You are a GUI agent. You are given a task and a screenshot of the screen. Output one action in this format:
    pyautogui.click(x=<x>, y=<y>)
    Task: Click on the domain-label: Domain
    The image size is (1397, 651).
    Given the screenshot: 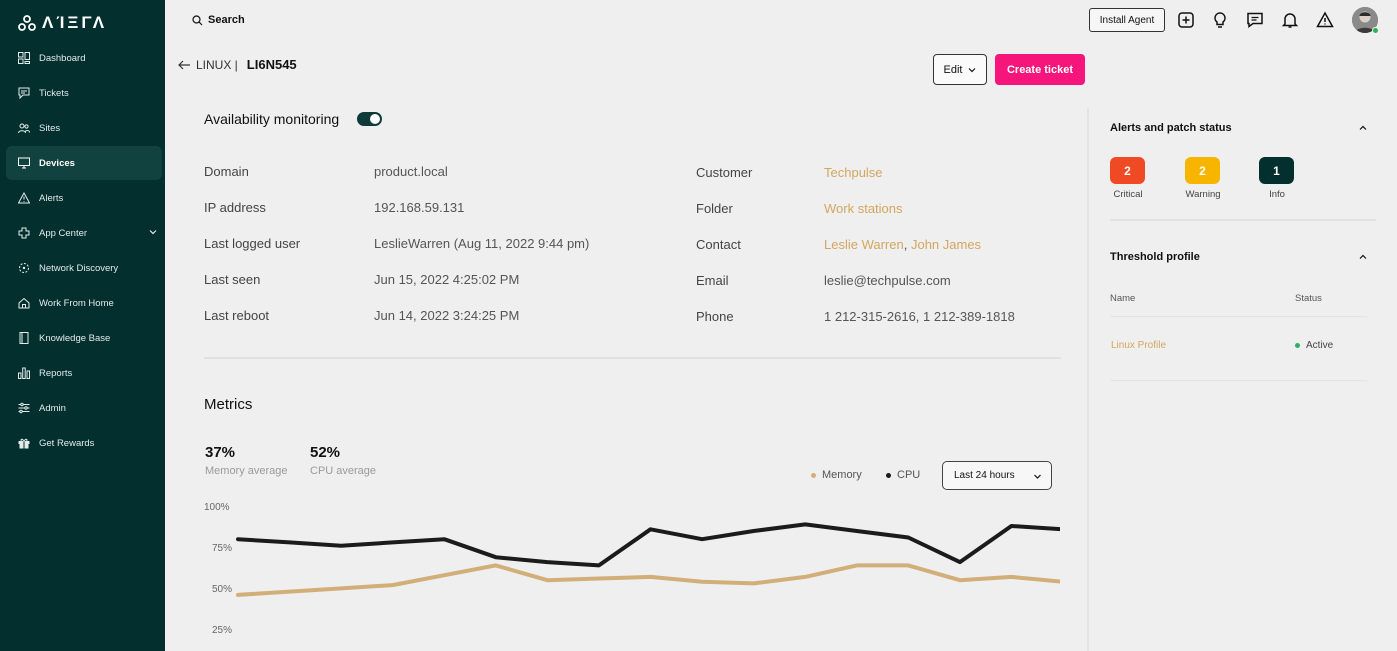 What is the action you would take?
    pyautogui.click(x=226, y=171)
    